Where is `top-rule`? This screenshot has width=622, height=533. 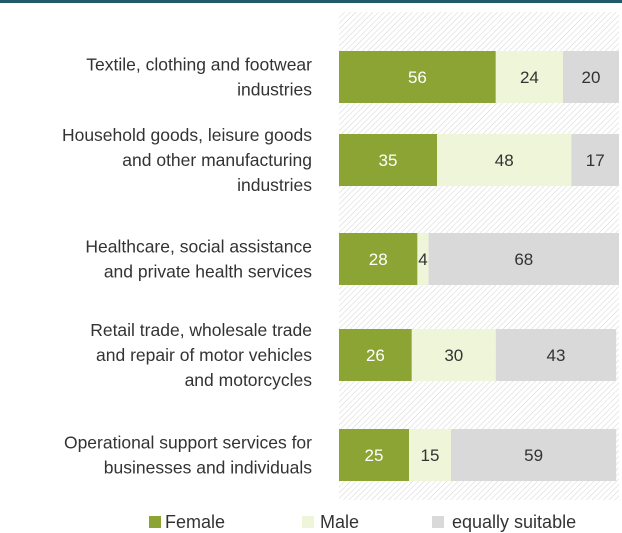 top-rule is located at coordinates (311, 1).